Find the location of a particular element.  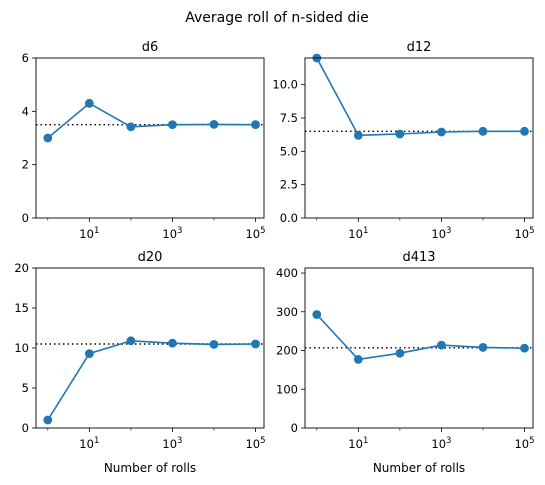

y-tick-label: 10 is located at coordinates (21, 348).